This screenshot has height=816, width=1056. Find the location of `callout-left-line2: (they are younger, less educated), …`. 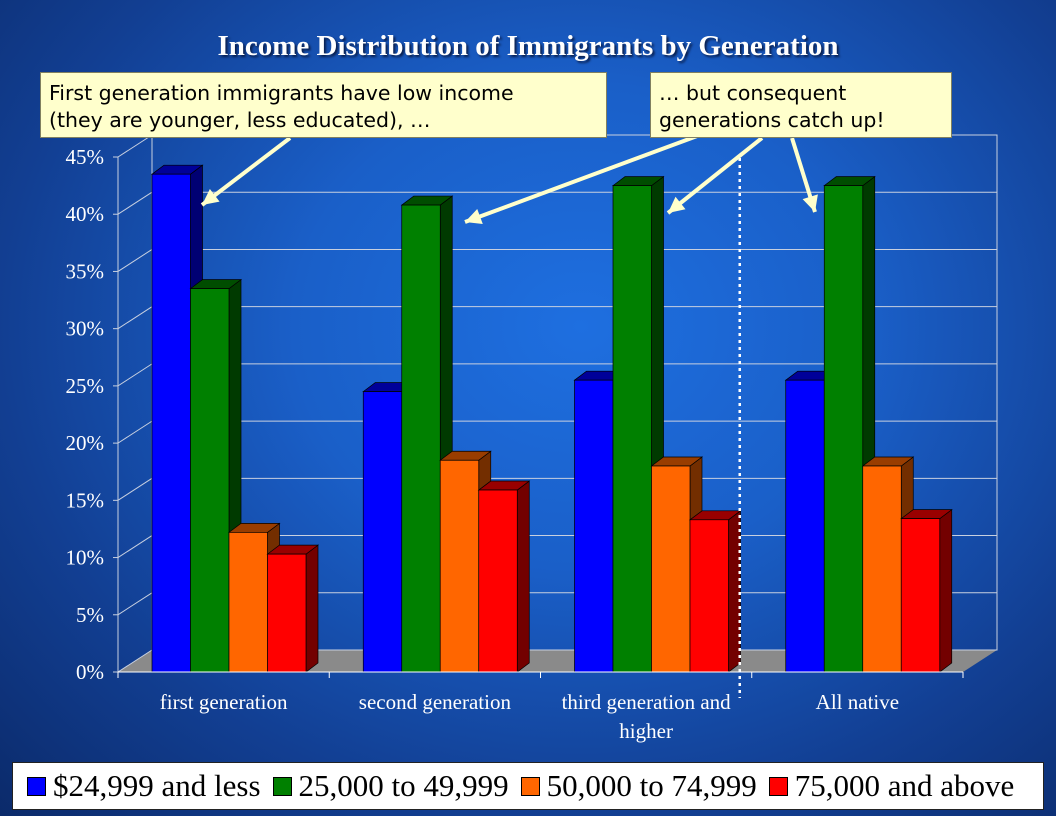

callout-left-line2: (they are younger, less educated), … is located at coordinates (240, 120).